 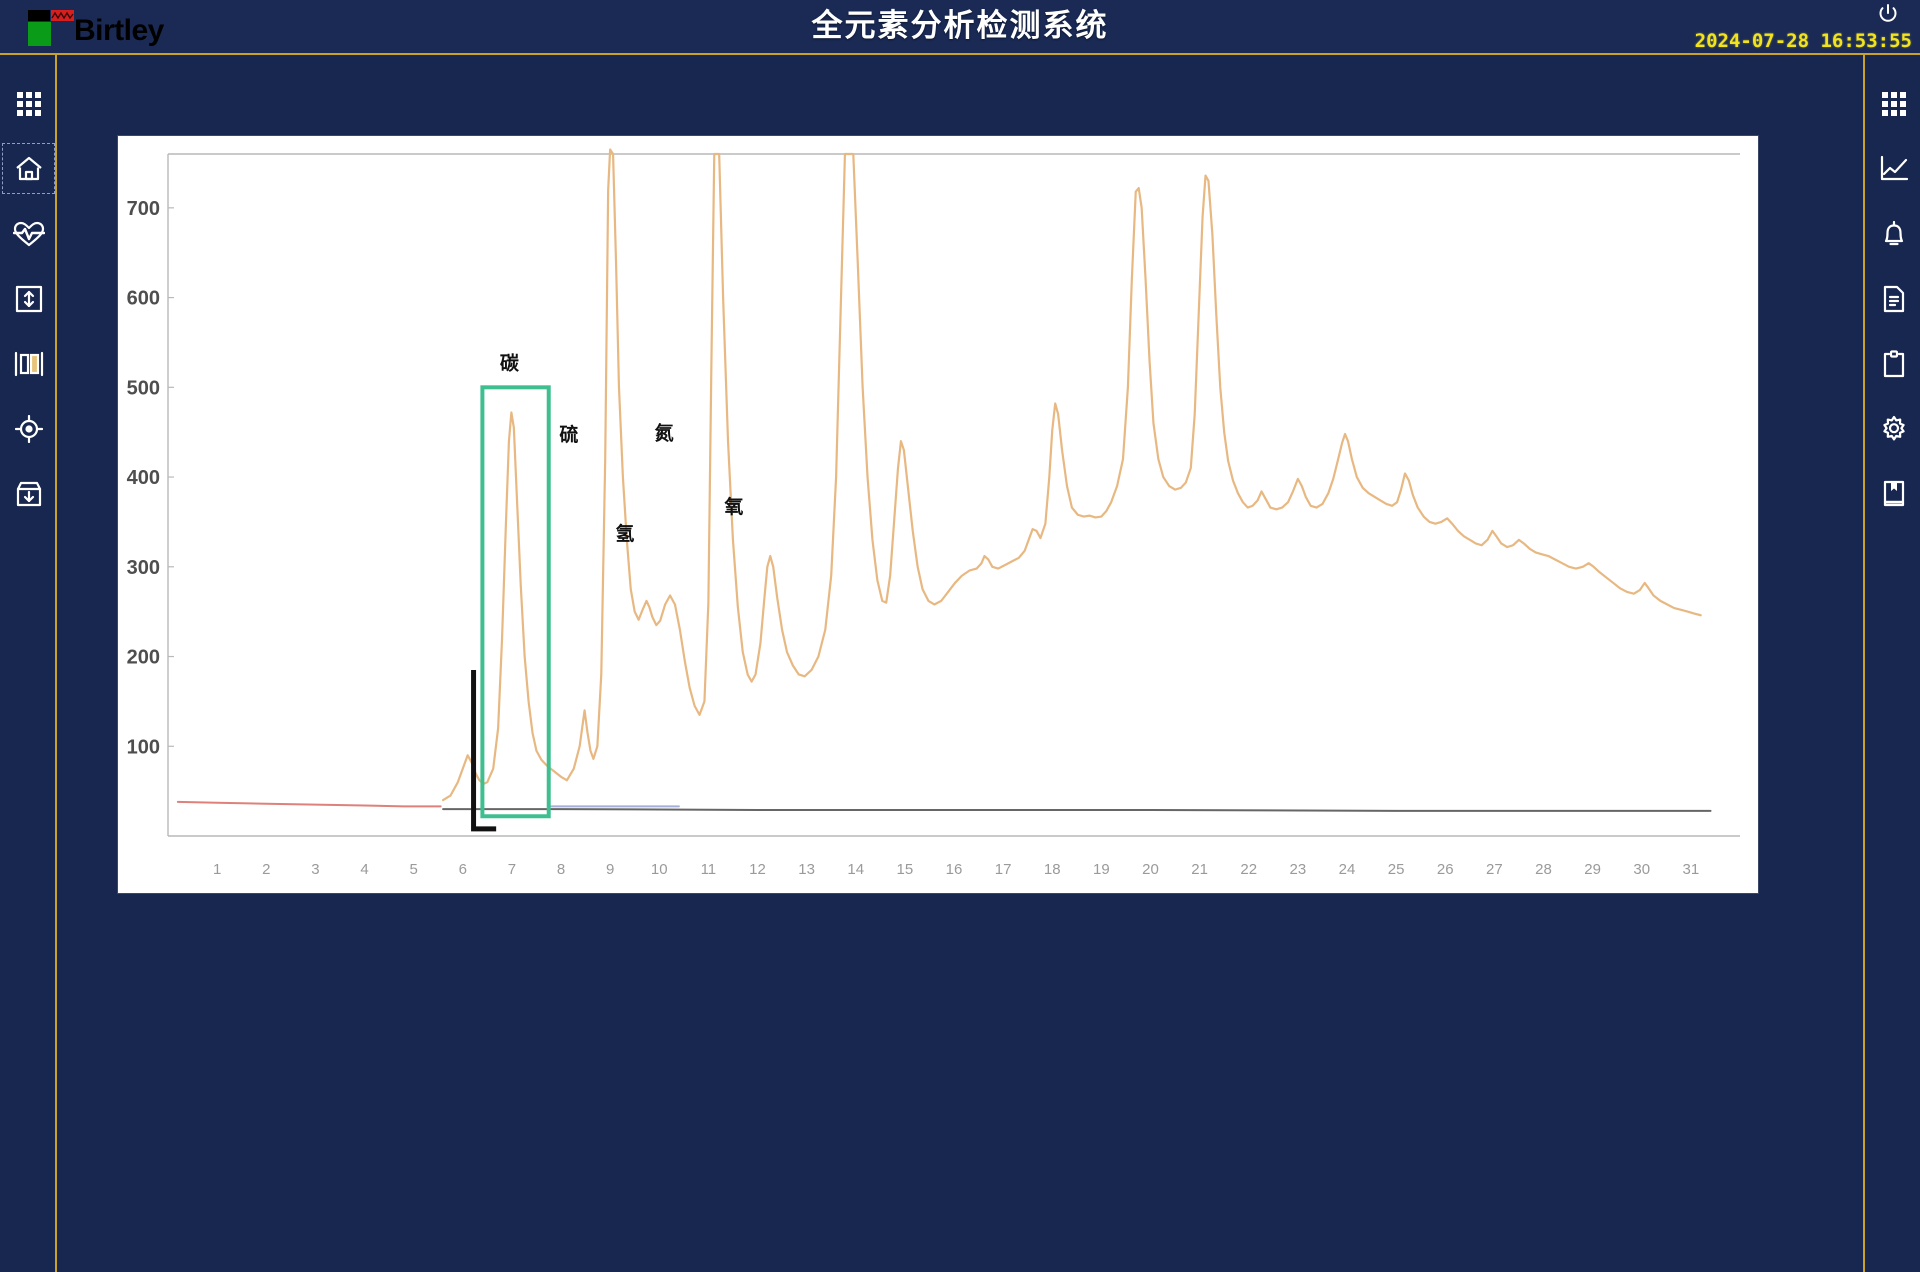 I want to click on sidebar-item-line-chart, so click(x=1892, y=168).